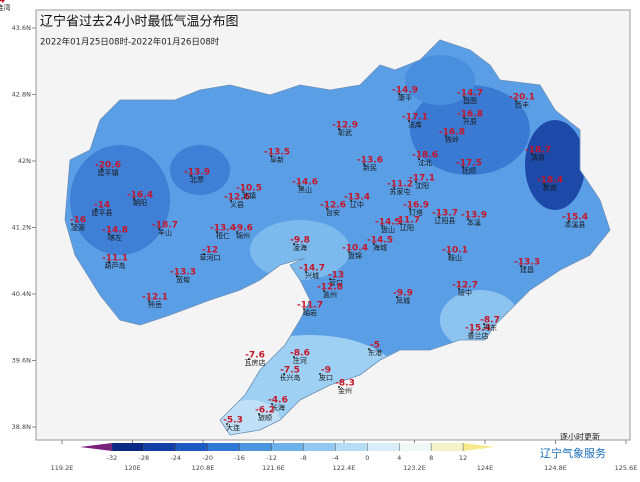 The height and width of the screenshot is (482, 640). I want to click on legend-label: -20, so click(207, 458).